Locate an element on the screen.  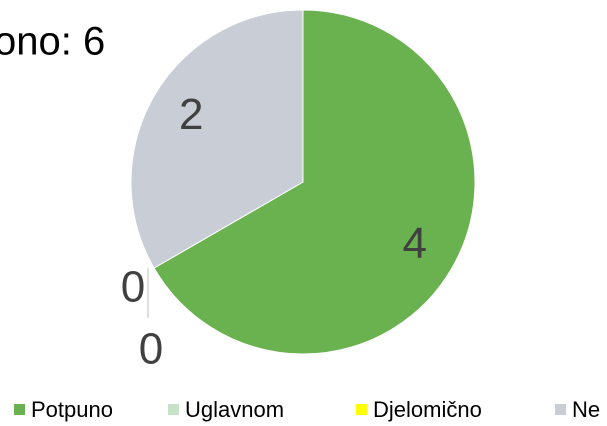
legend-label: Uglavnom is located at coordinates (234, 409).